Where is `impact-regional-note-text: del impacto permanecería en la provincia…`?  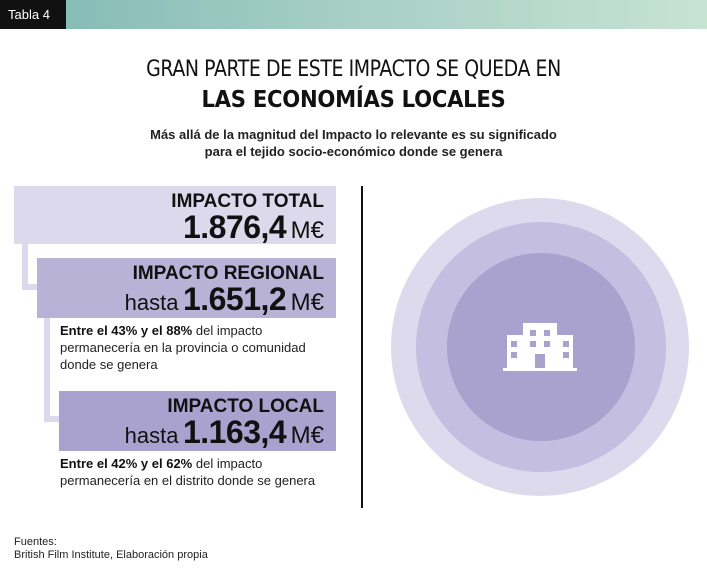
impact-regional-note-text: del impacto permanecería en la provincia… is located at coordinates (183, 347).